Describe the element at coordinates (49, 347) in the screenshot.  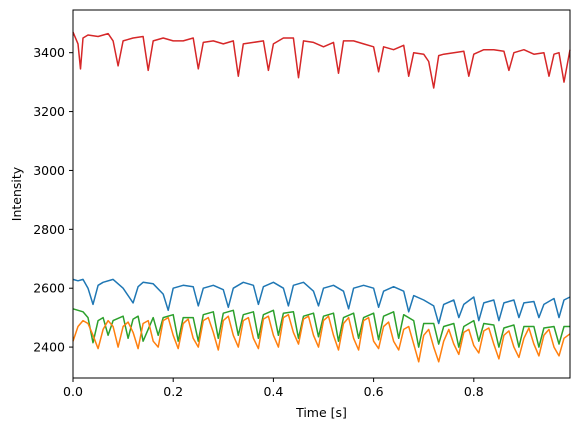
I see `y-tick-label: 2400` at that location.